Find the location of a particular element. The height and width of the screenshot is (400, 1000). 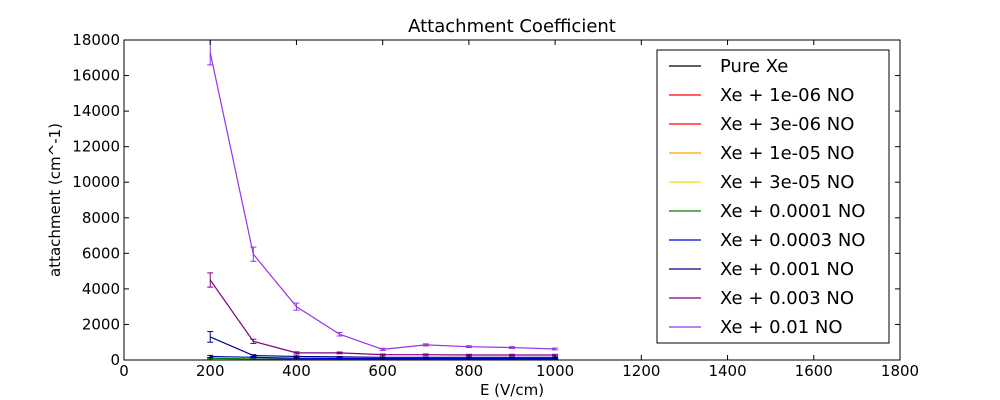

x-tick-label: 0 is located at coordinates (124, 371).